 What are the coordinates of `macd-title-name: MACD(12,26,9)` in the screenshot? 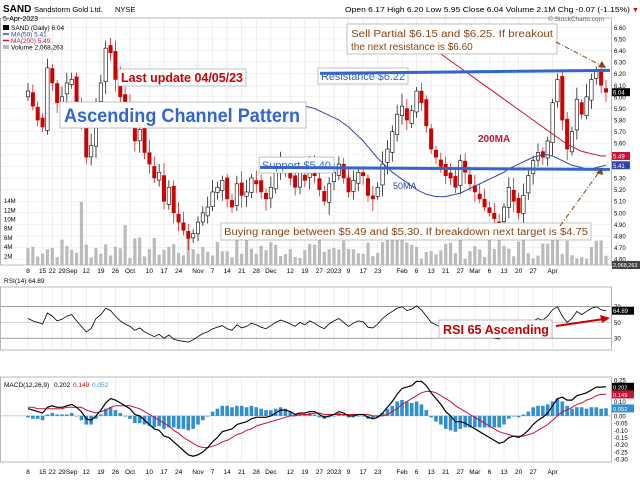 It's located at (26, 385).